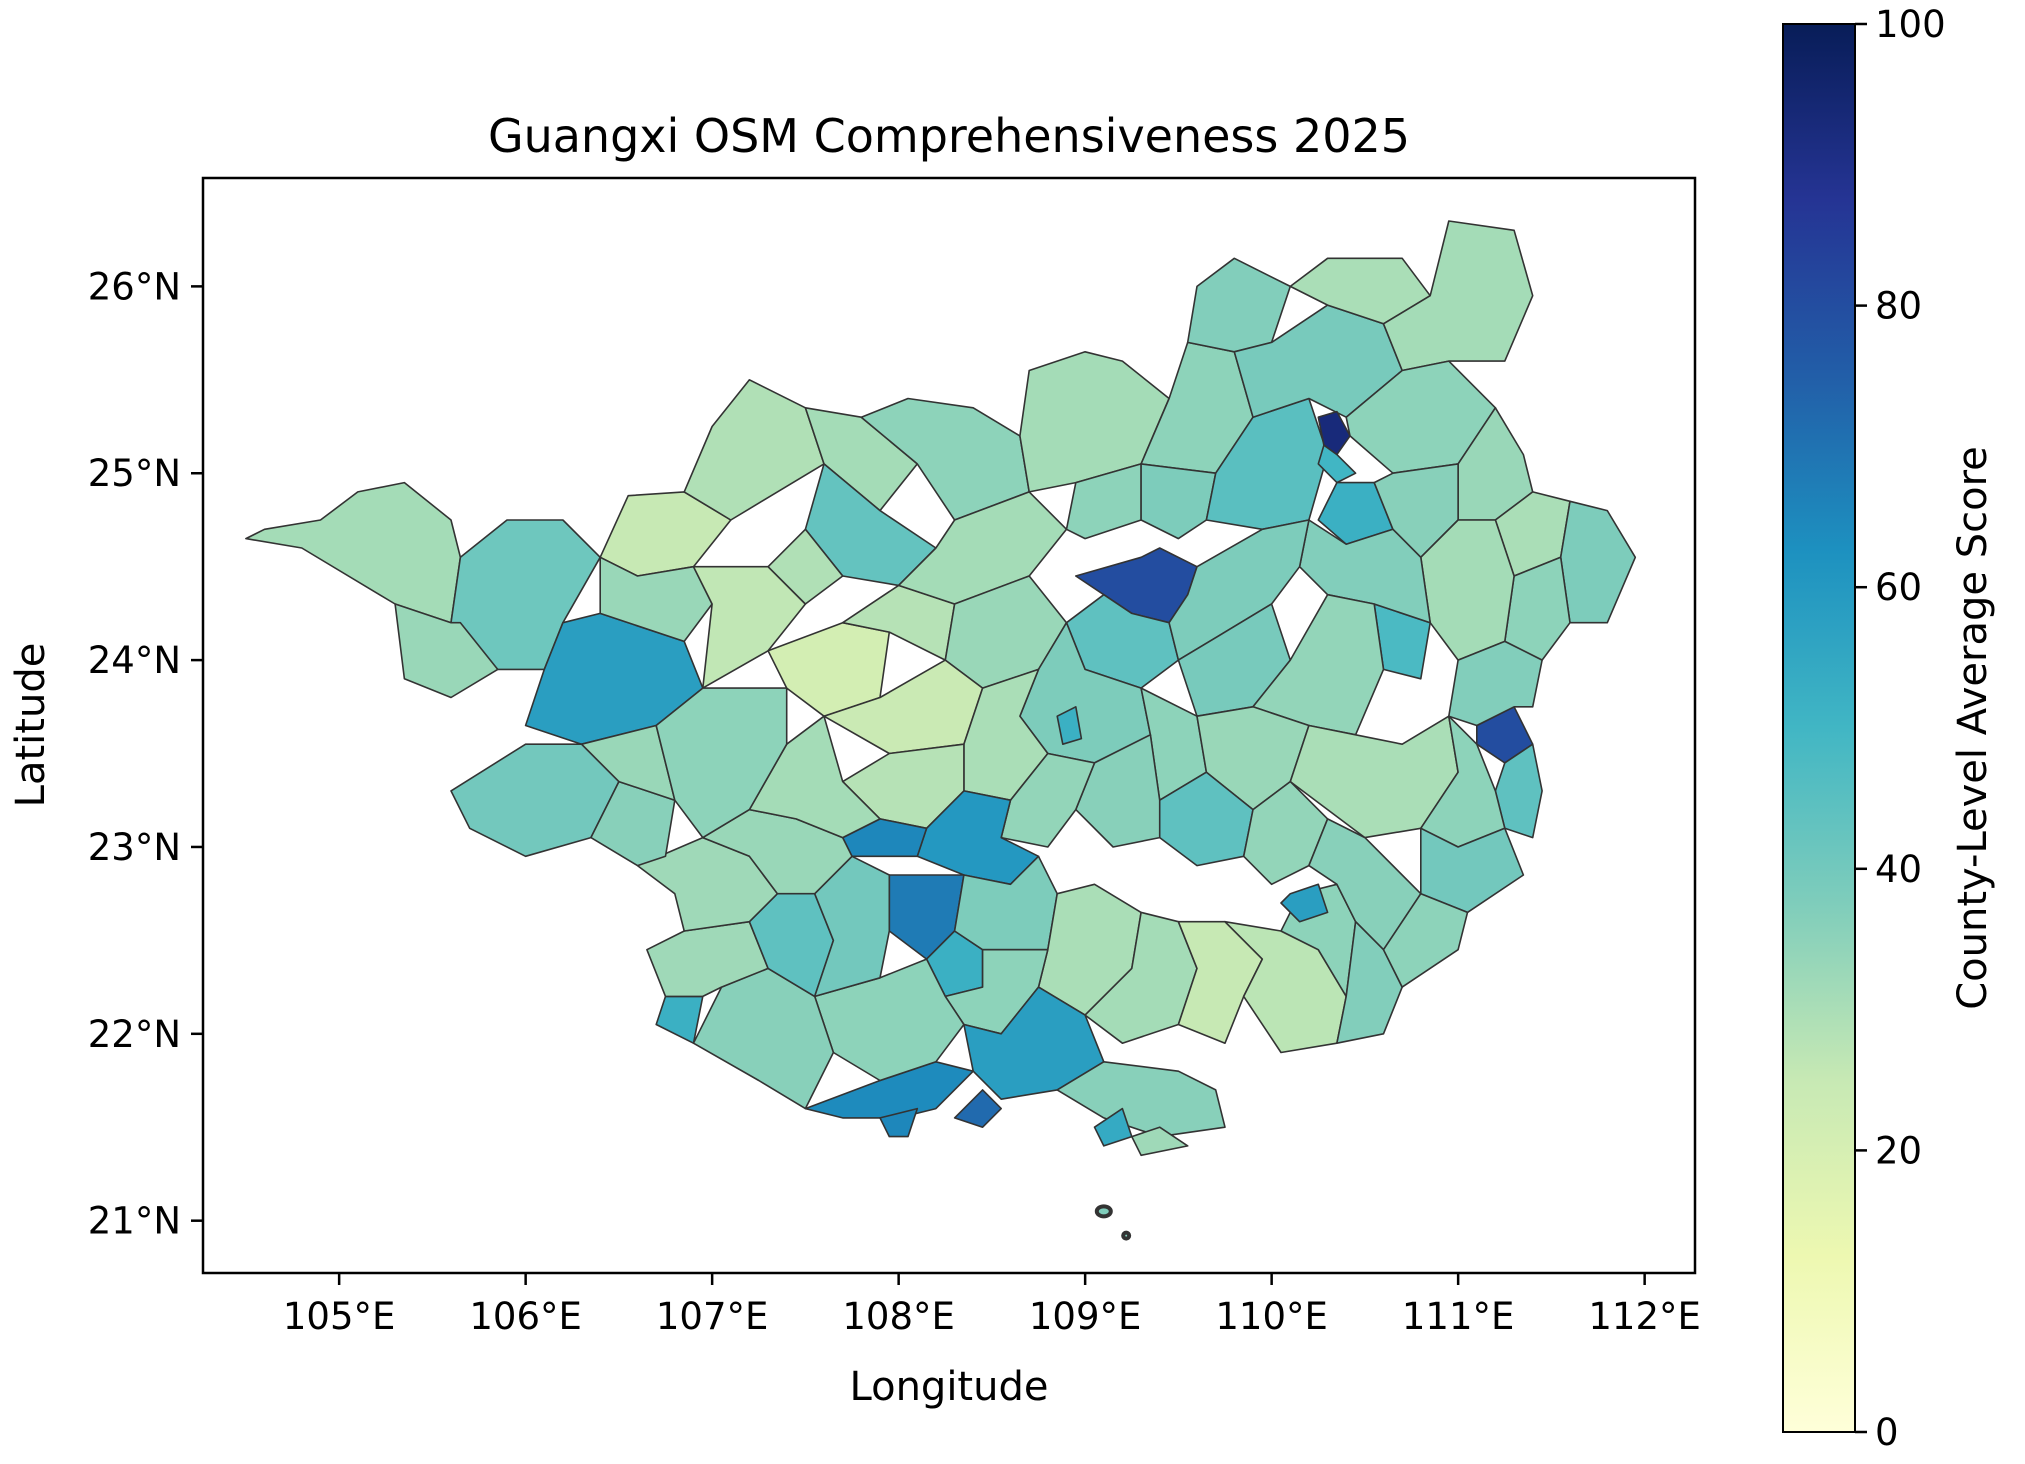 The height and width of the screenshot is (1464, 2025). Describe the element at coordinates (1898, 587) in the screenshot. I see `colorbar-tick-label: 60` at that location.